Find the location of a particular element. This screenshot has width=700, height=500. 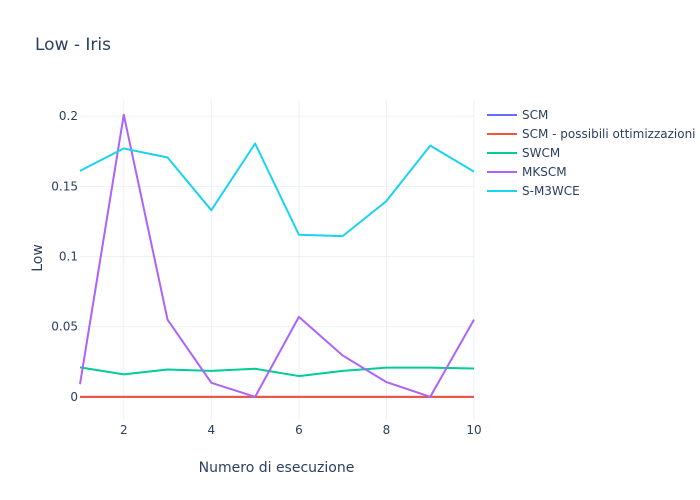

legend-item: SCM is located at coordinates (517, 115).